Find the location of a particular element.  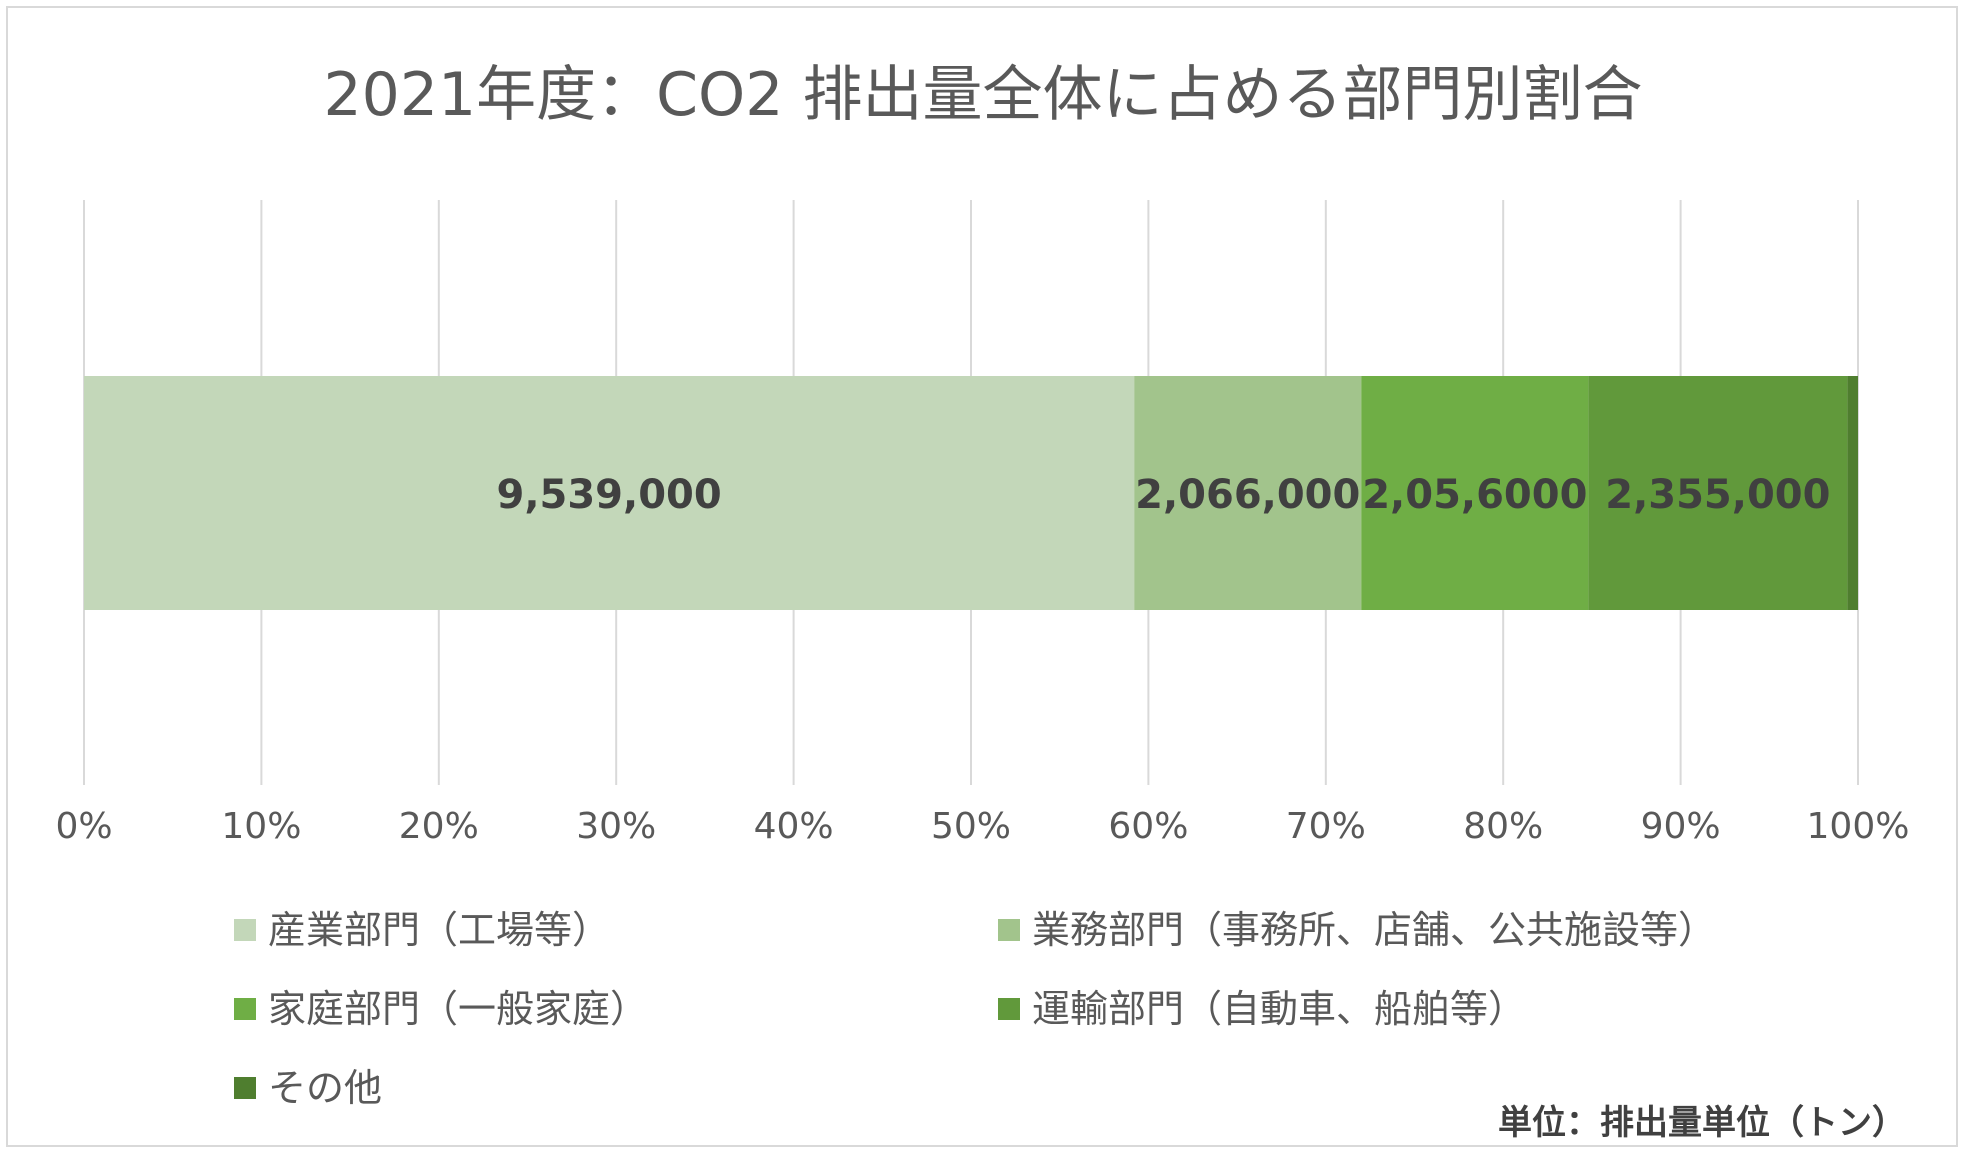

x-tick-label: 60% is located at coordinates (1148, 826).